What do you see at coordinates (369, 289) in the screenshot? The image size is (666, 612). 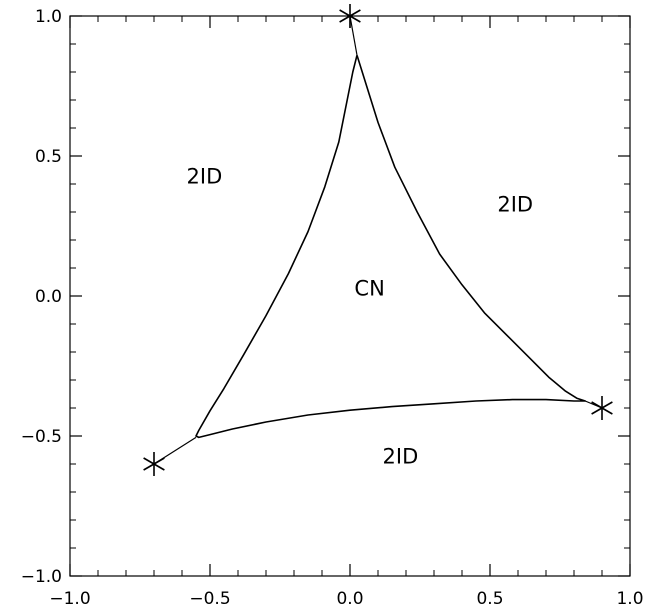 I see `region-label: CN` at bounding box center [369, 289].